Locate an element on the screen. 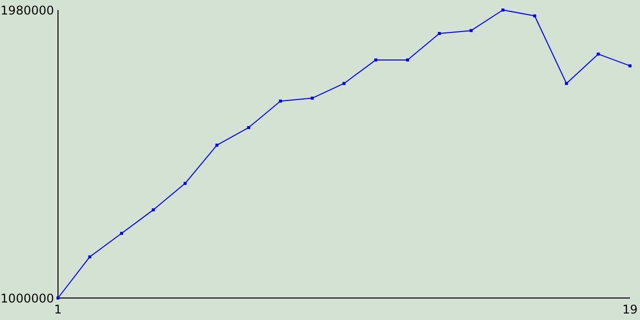  y-tick-label: 1000000 is located at coordinates (27, 298).